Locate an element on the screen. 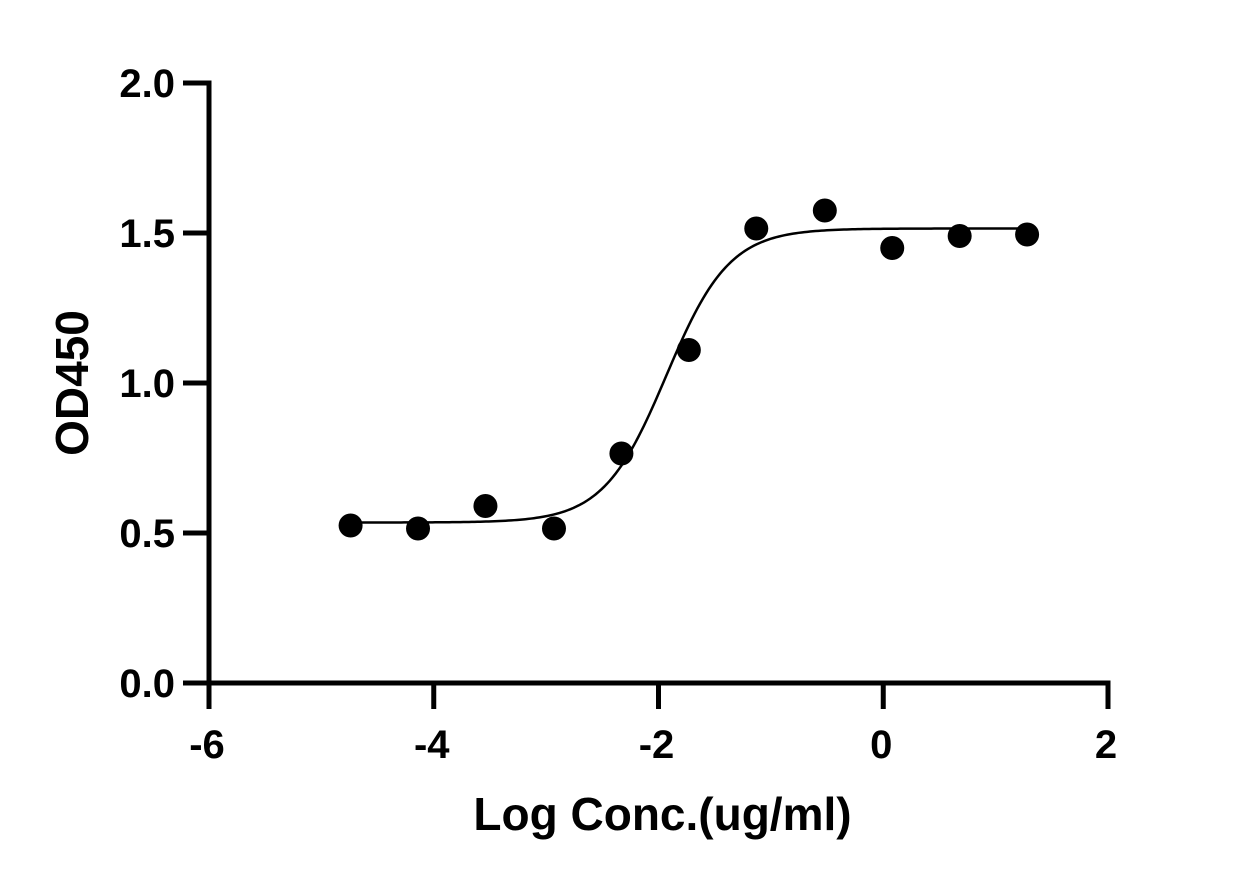  x-tick-label: -2 is located at coordinates (657, 745).